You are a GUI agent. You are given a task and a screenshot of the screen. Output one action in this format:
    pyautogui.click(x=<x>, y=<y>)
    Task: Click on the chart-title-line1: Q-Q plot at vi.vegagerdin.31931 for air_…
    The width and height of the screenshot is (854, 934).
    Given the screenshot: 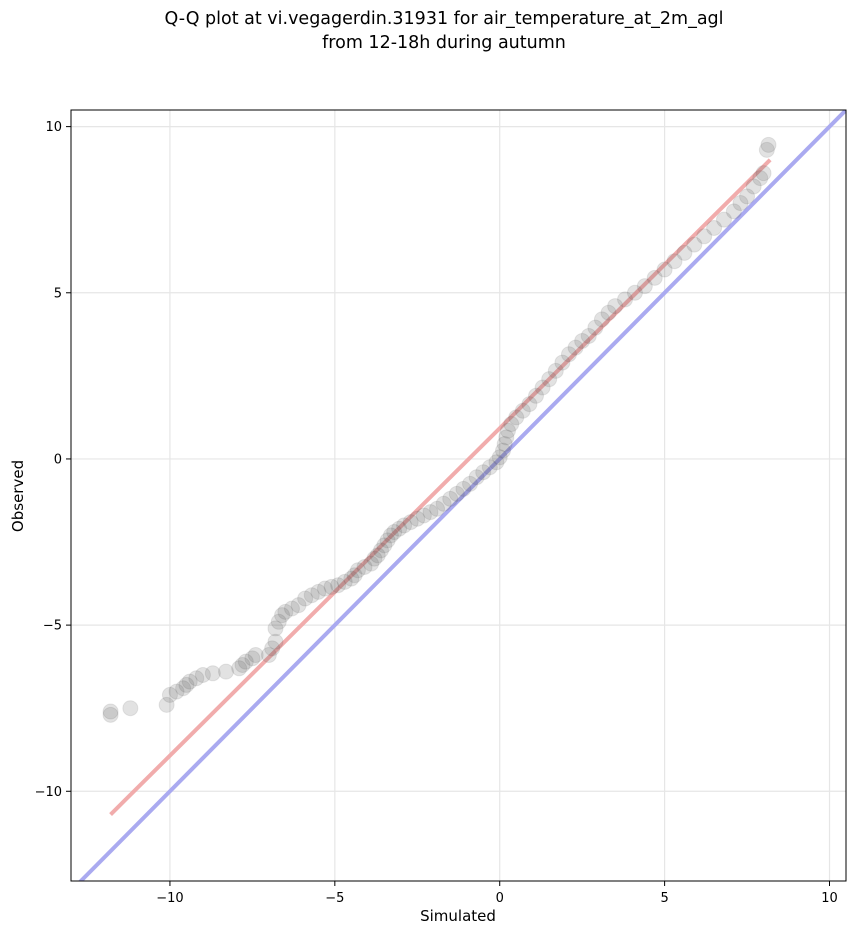 What is the action you would take?
    pyautogui.click(x=443, y=19)
    